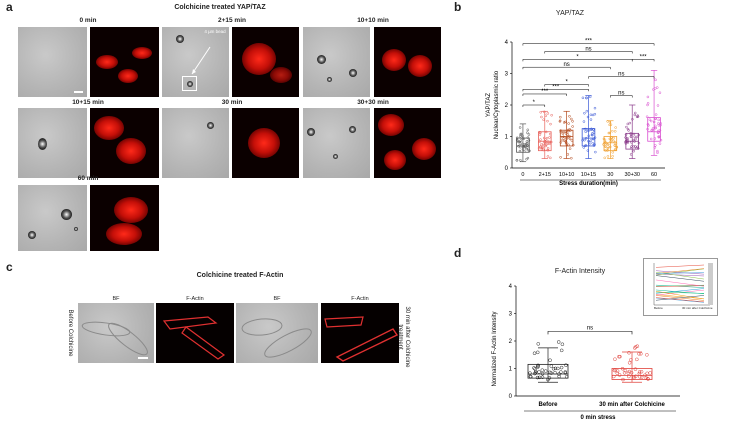  Describe the element at coordinates (373, 20) in the screenshot. I see `timepoint-label: 10+10 min` at that location.